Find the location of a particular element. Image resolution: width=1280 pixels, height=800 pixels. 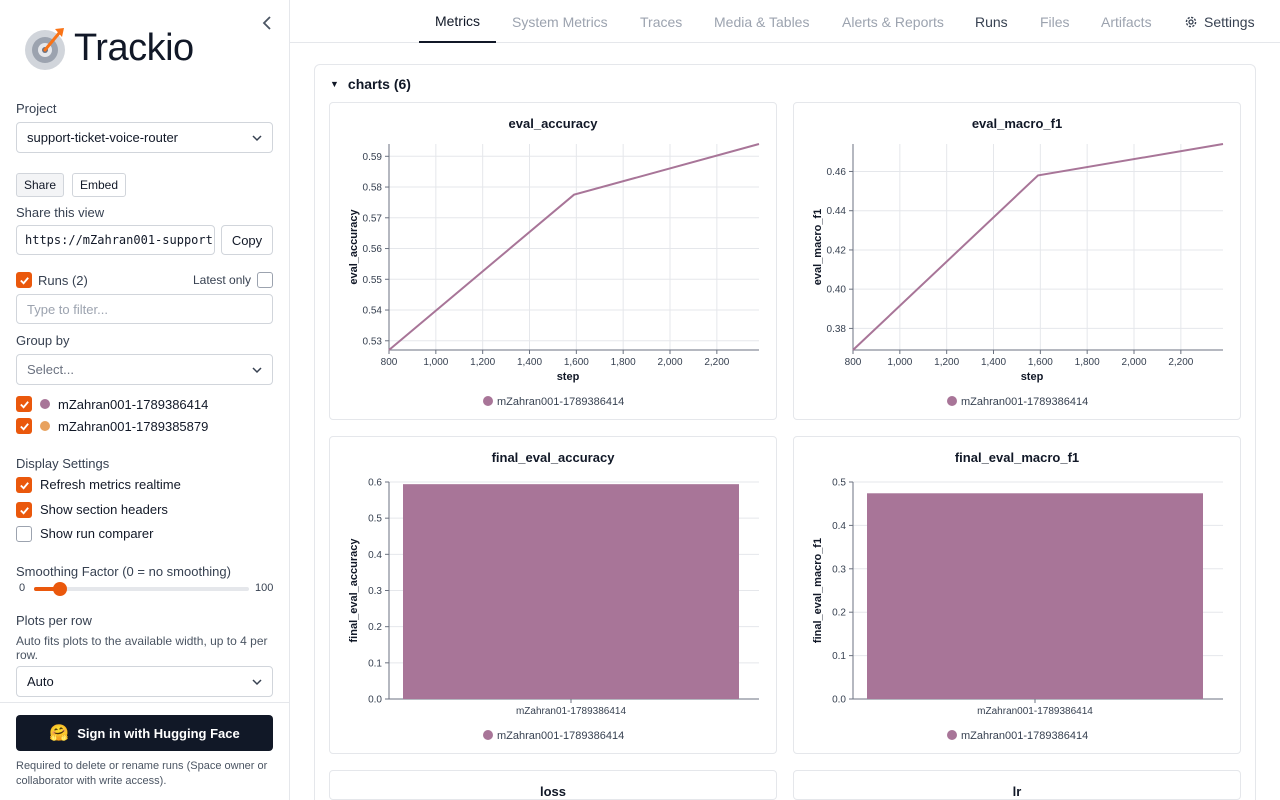

chart-title: eval_macro_f1 is located at coordinates (1017, 123).